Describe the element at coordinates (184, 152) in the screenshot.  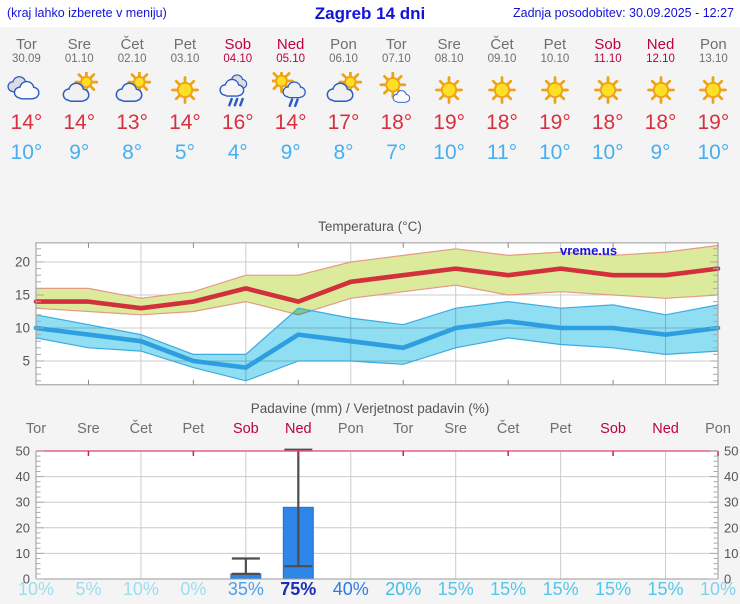
I see `min-temp: 5°` at that location.